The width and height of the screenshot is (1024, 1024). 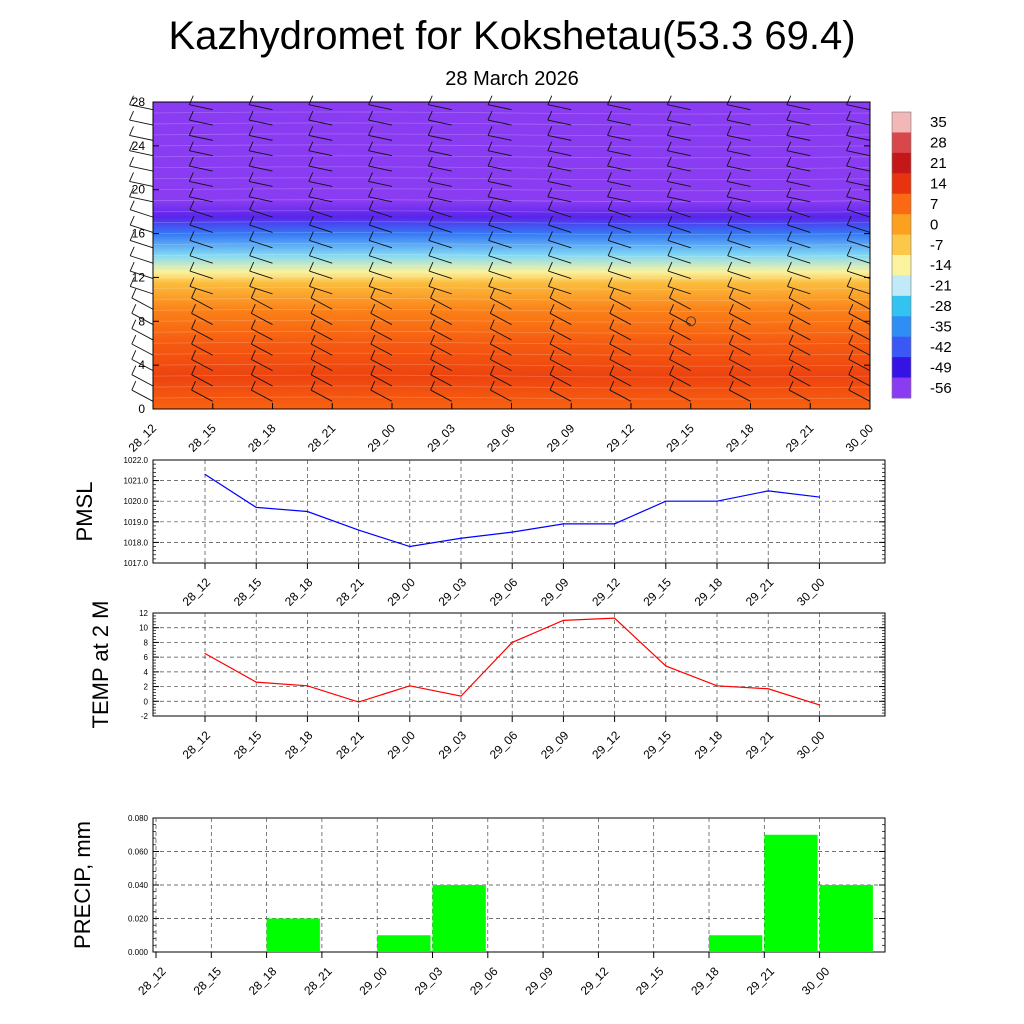 I want to click on precip-x-tick-label: 29_00, so click(x=373, y=981).